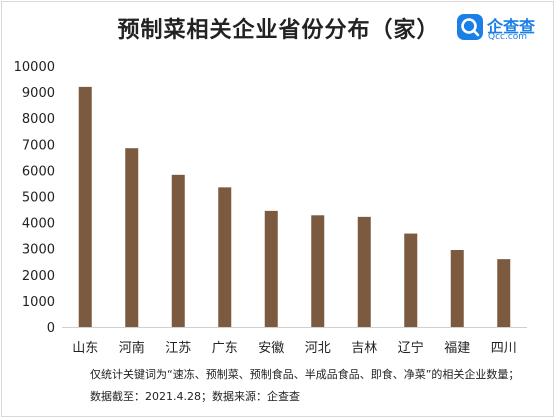  What do you see at coordinates (457, 348) in the screenshot?
I see `x-tick-label: 福建` at bounding box center [457, 348].